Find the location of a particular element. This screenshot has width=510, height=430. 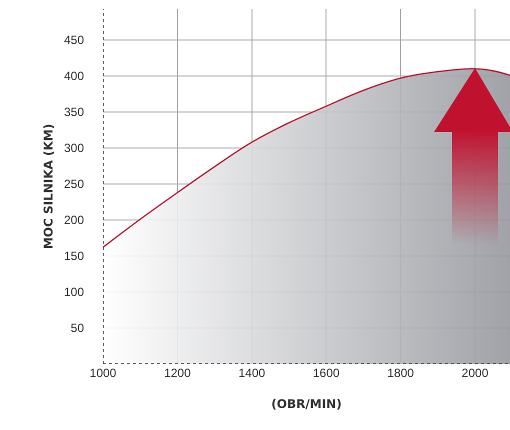

y-tick-label: 50 is located at coordinates (77, 328).